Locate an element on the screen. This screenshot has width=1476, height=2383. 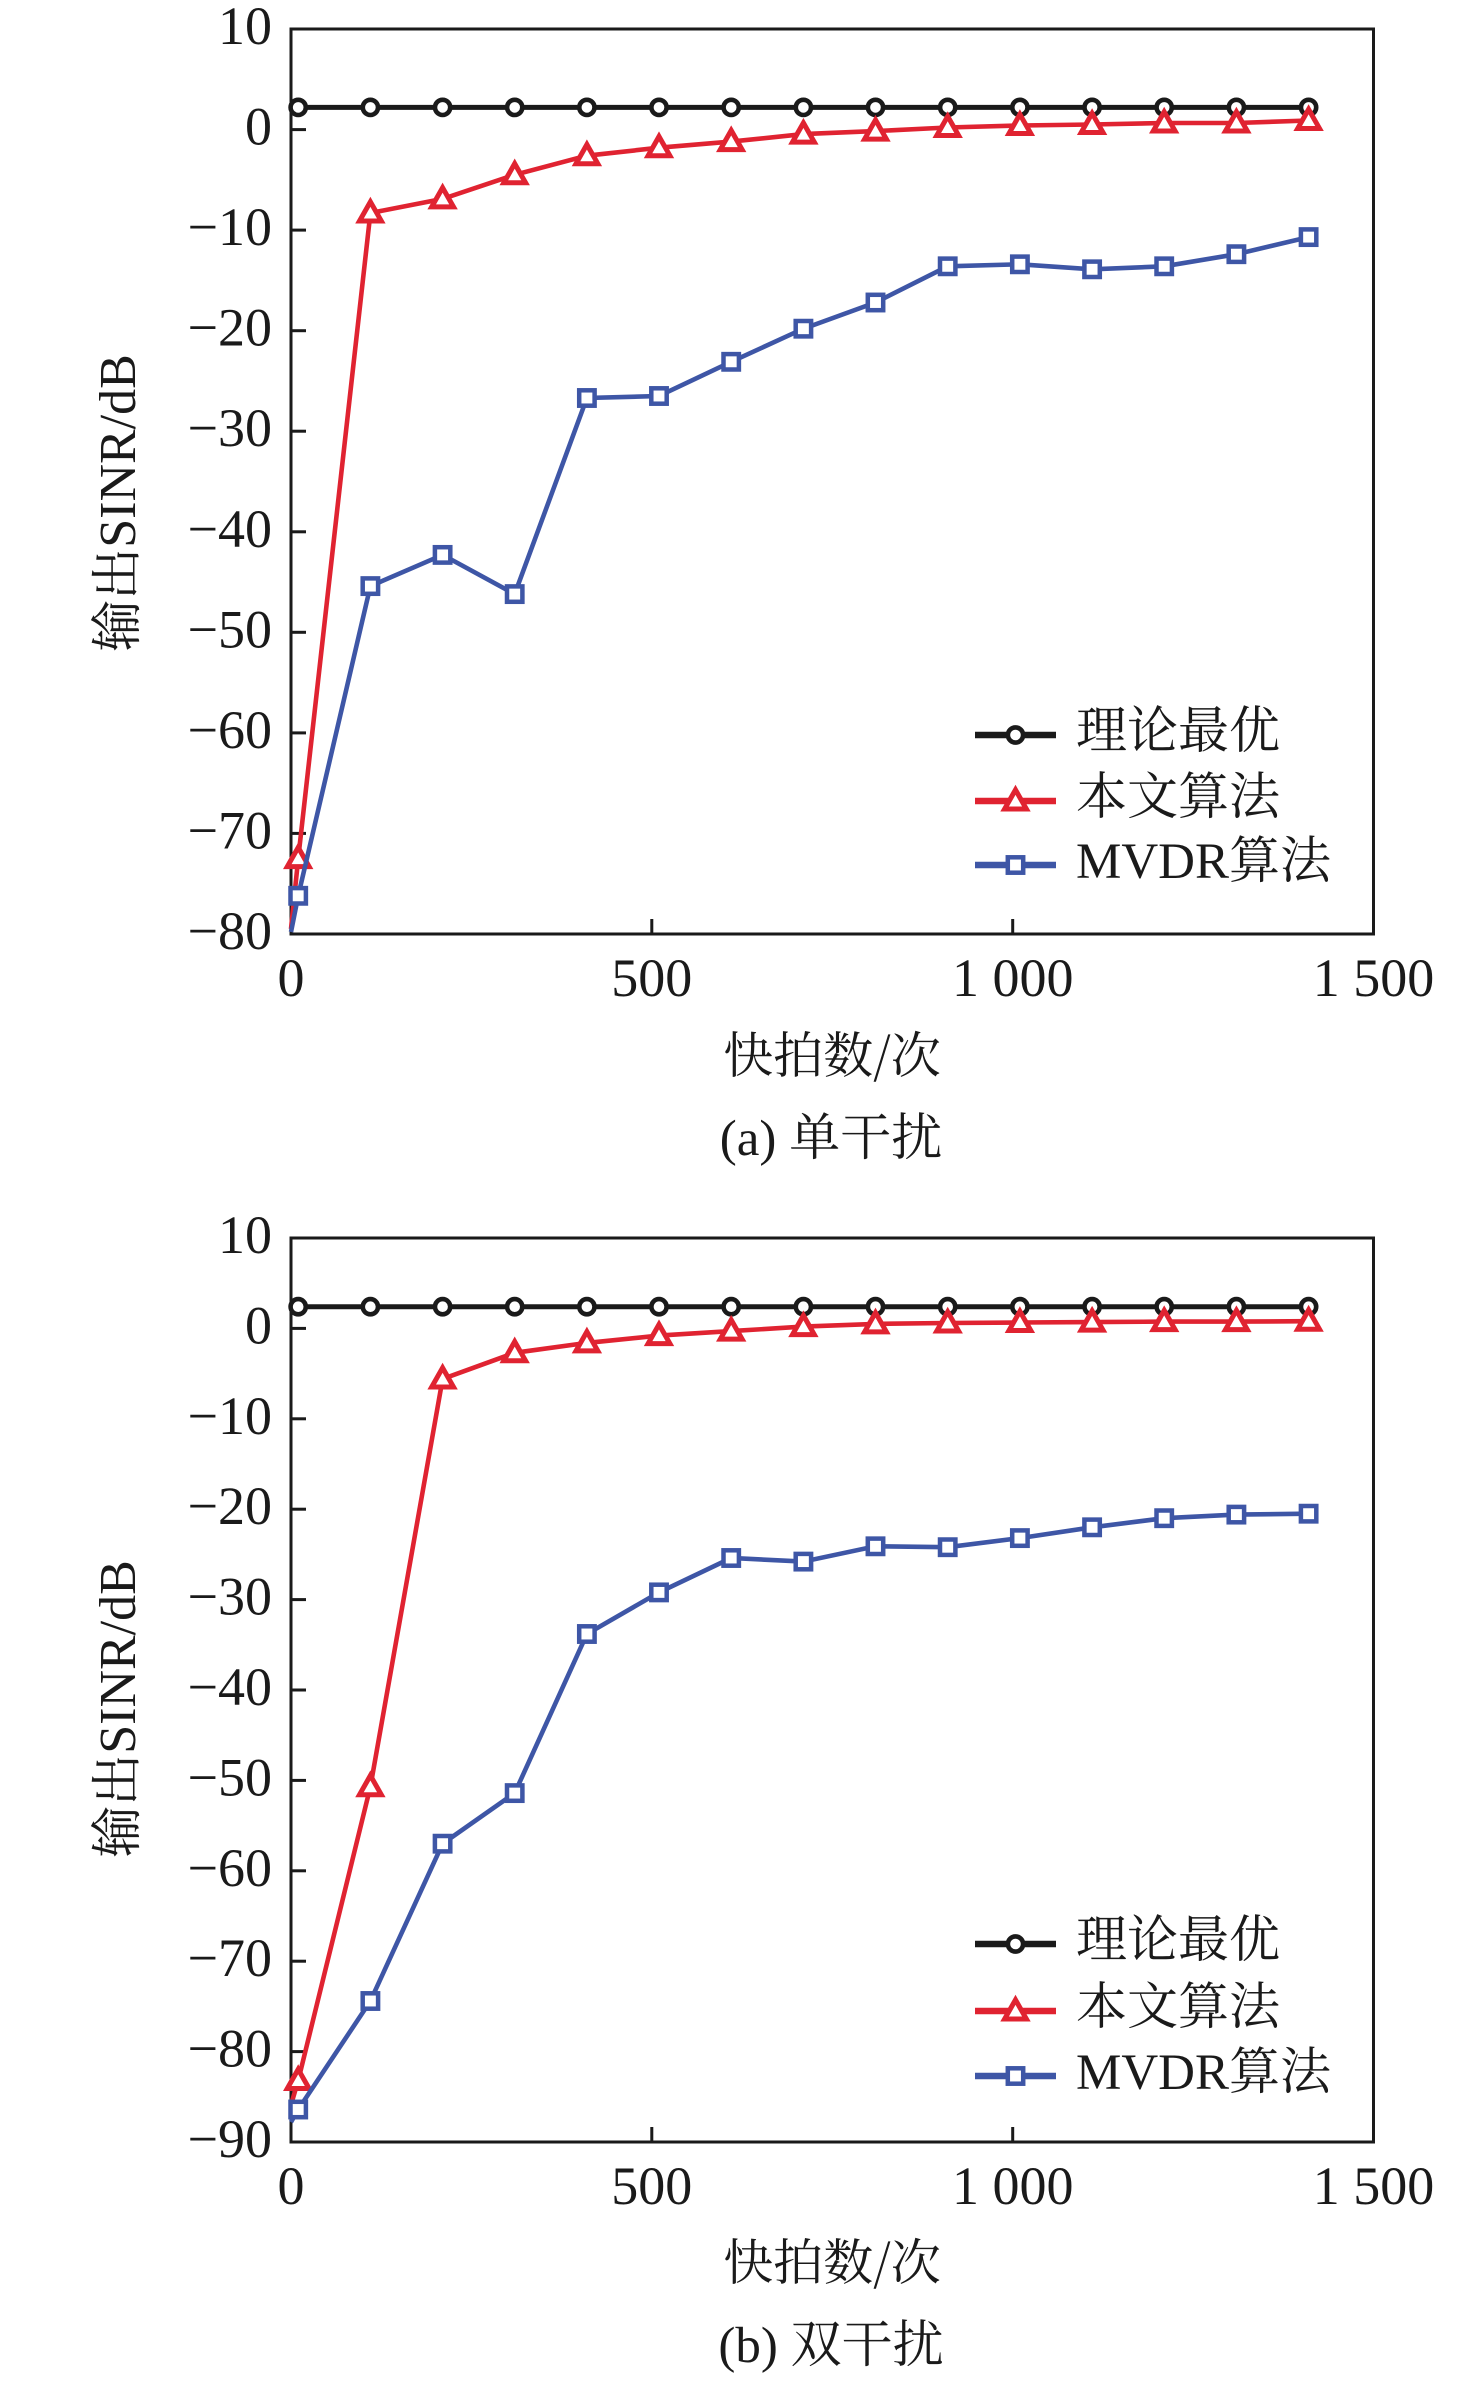
svg-text: (b) is located at coordinates (754, 2346).